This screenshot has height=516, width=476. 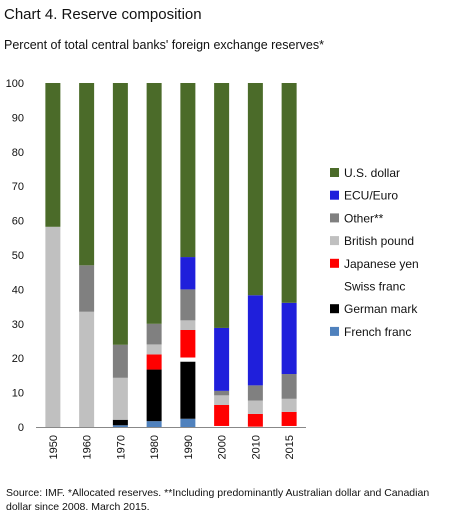 What do you see at coordinates (255, 393) in the screenshot?
I see `bar-segment-other-2010` at bounding box center [255, 393].